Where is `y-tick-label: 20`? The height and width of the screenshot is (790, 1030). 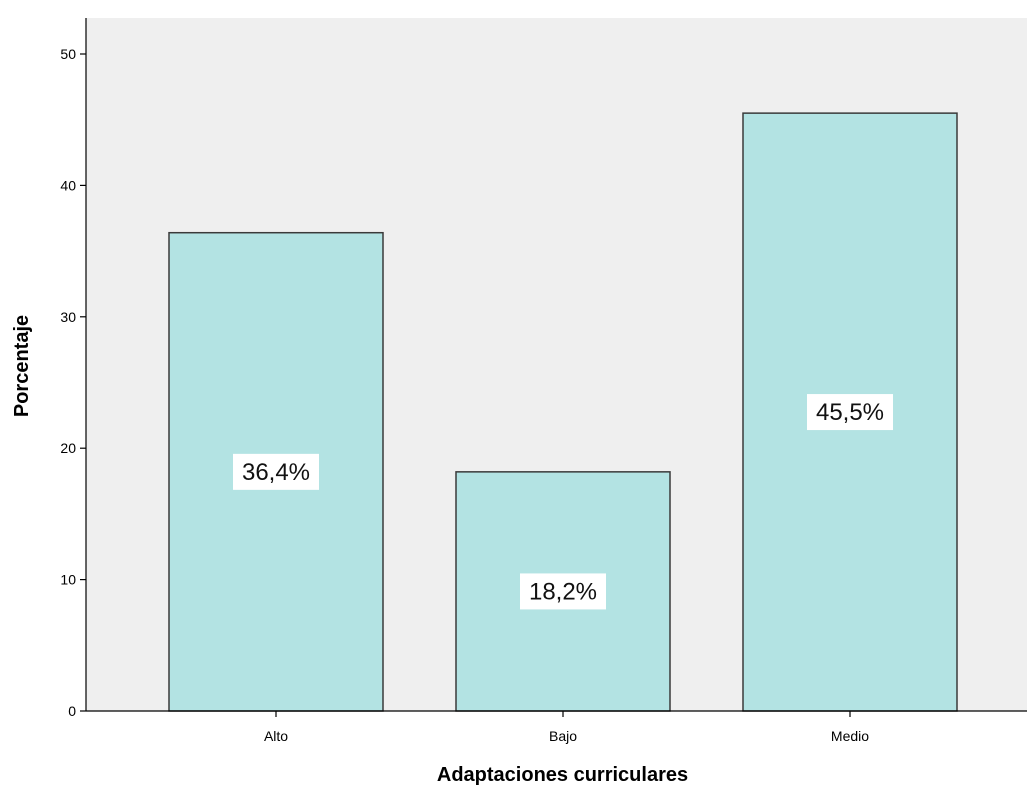
y-tick-label: 20 is located at coordinates (68, 448).